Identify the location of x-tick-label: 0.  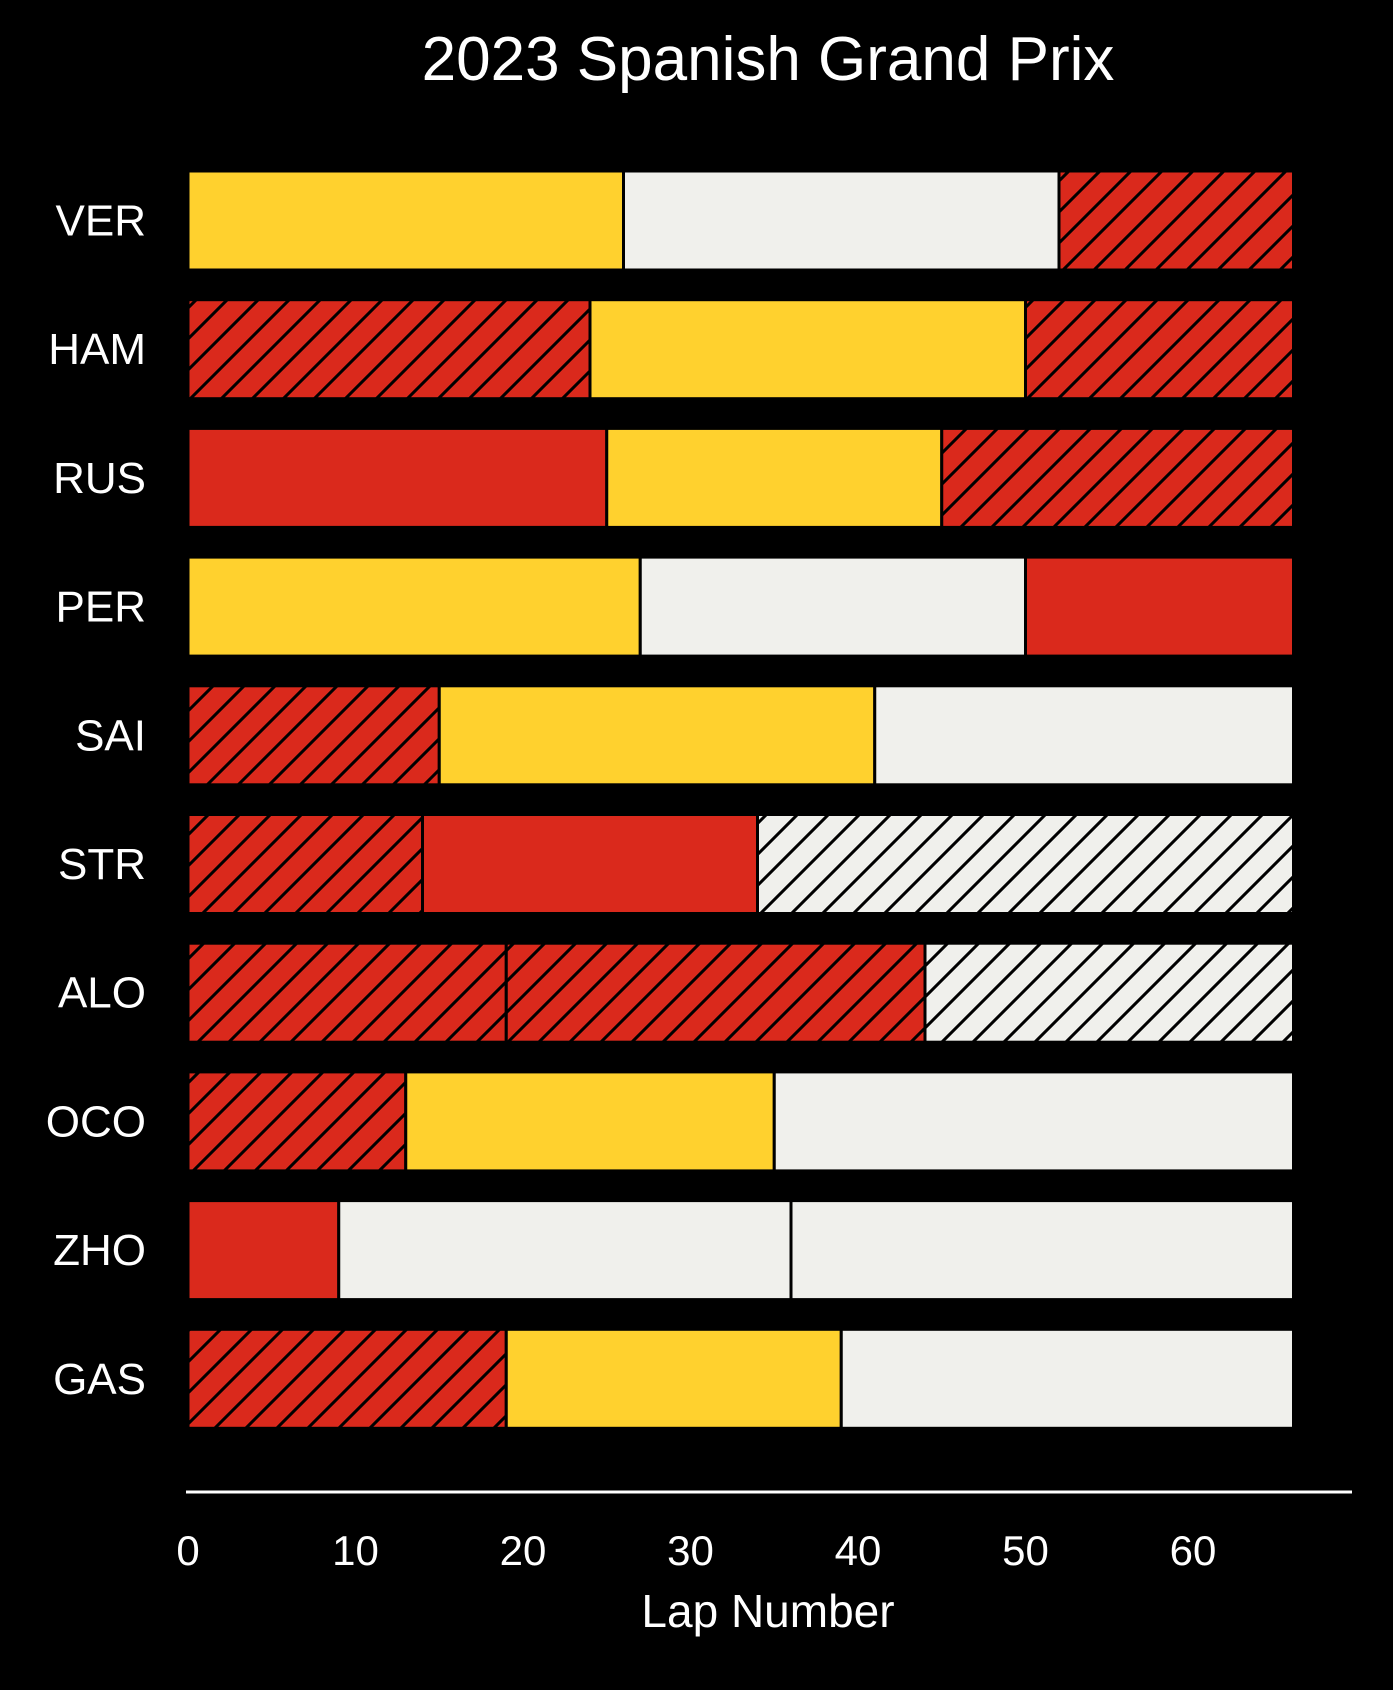
(187, 1550).